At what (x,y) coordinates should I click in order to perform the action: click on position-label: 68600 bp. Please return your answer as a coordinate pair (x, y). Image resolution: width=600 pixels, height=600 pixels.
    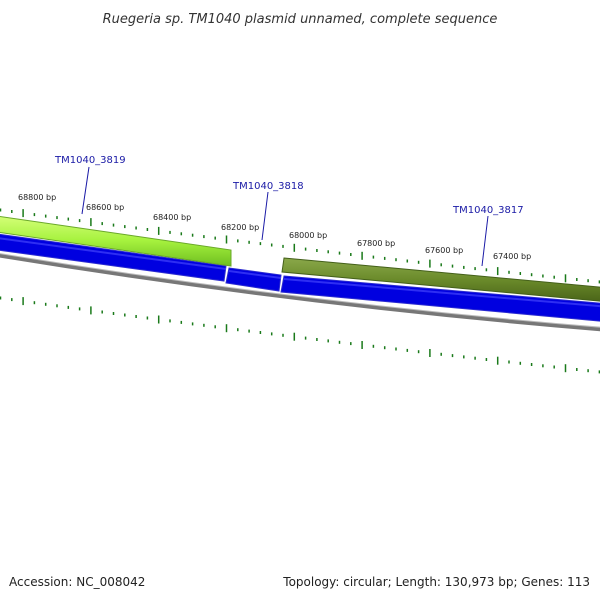
    Looking at the image, I should click on (105, 207).